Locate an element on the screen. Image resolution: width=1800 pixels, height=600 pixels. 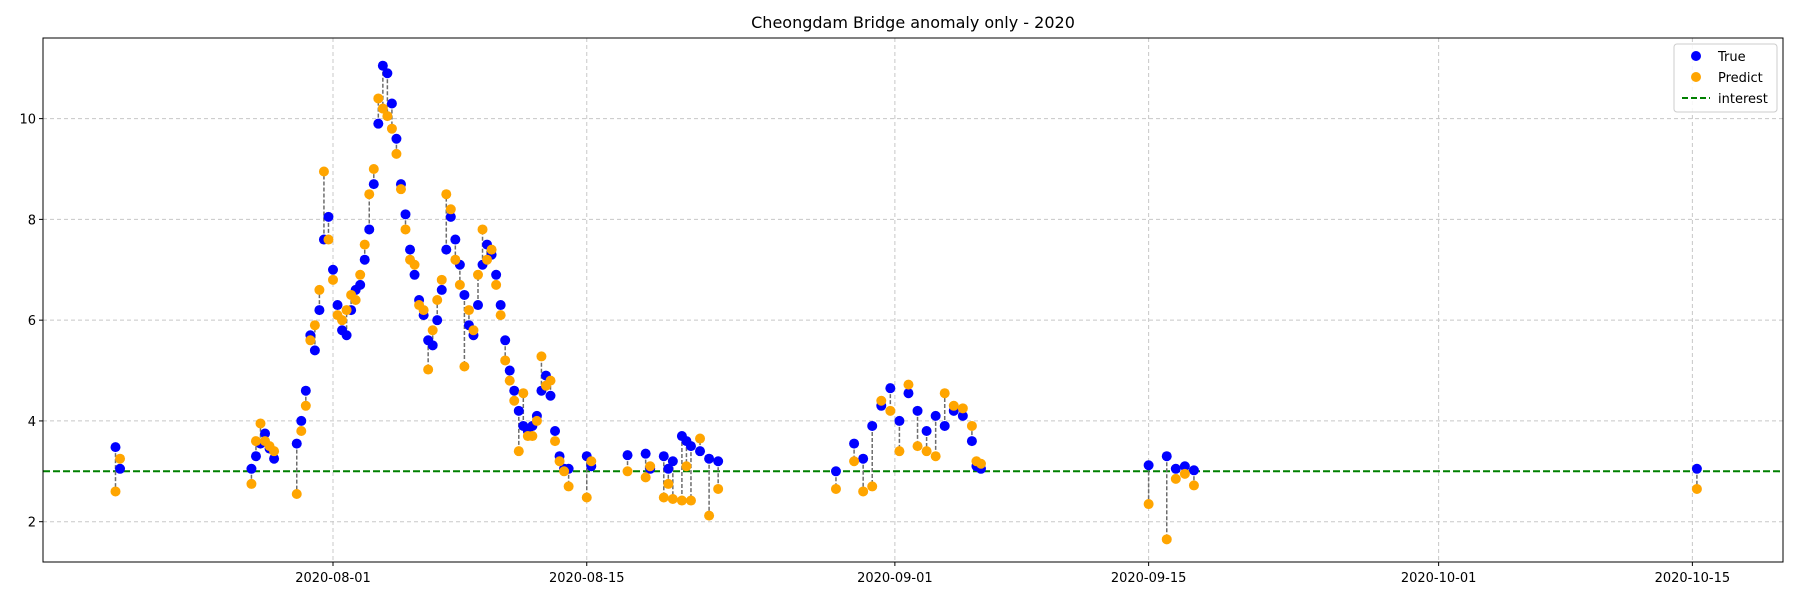
legend-box is located at coordinates (1725, 78).